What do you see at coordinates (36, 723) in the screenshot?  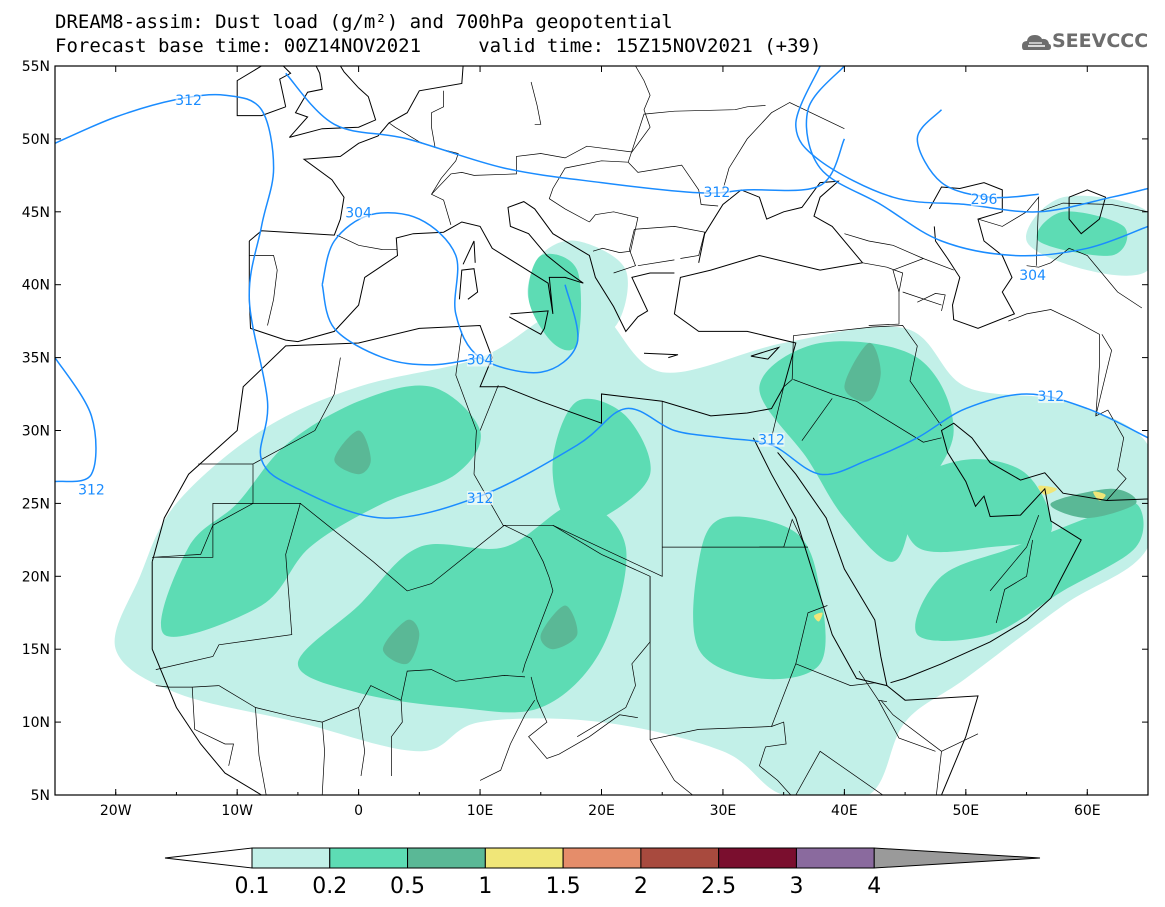 I see `lat-label: 10N` at bounding box center [36, 723].